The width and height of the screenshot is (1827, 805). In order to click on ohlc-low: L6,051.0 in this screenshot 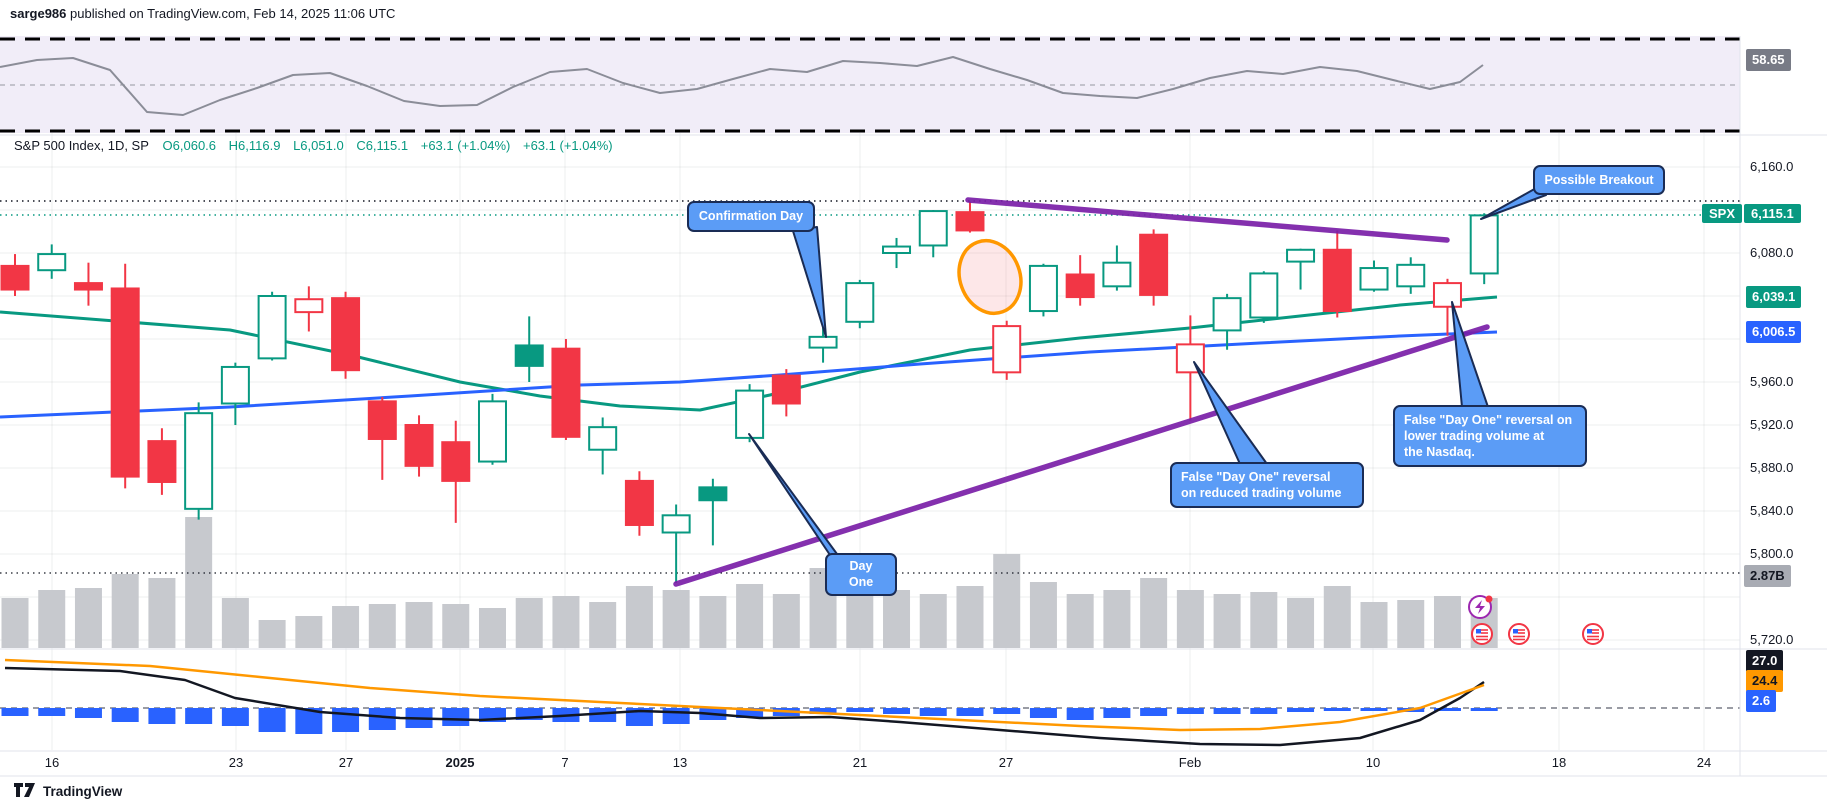, I will do `click(318, 145)`.